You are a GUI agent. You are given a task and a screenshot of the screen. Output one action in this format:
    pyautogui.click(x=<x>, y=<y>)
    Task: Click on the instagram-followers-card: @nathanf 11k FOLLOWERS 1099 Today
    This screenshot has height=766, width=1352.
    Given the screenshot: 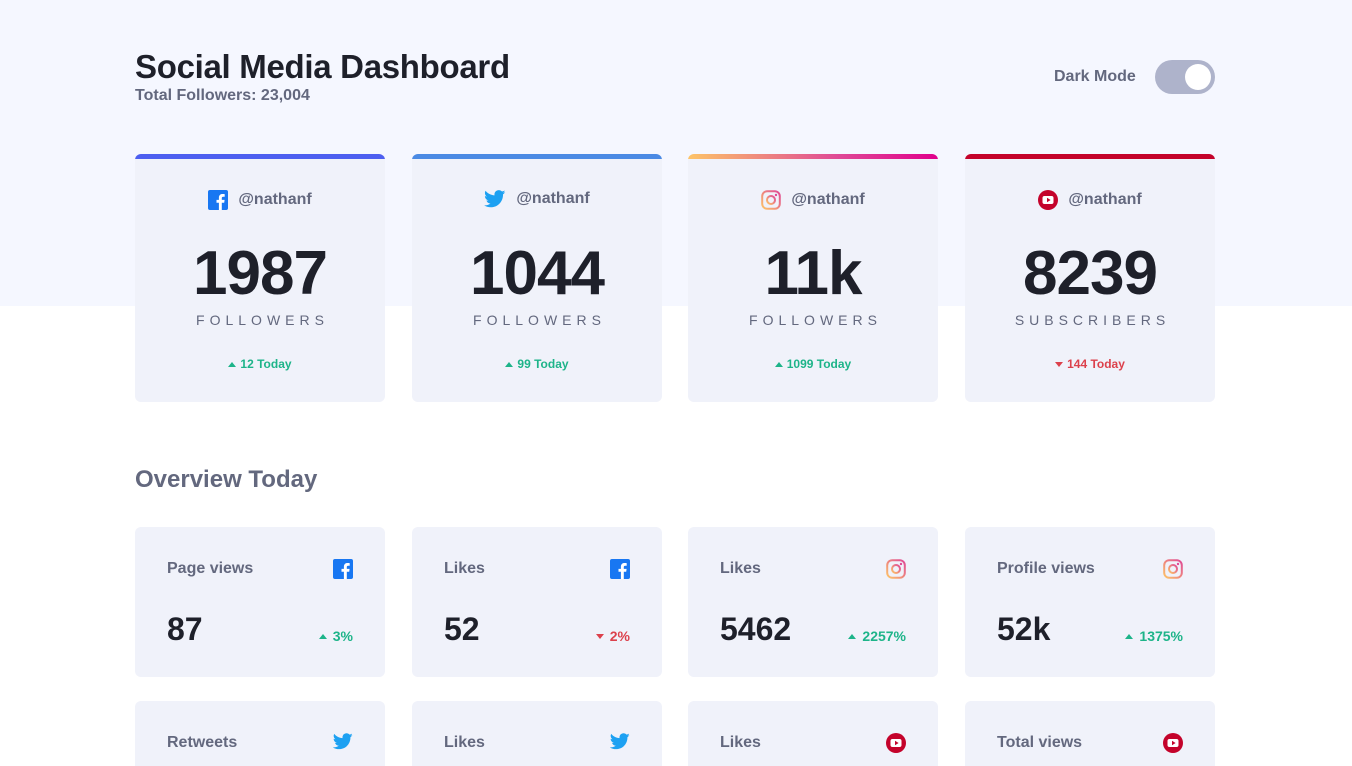 What is the action you would take?
    pyautogui.click(x=813, y=278)
    